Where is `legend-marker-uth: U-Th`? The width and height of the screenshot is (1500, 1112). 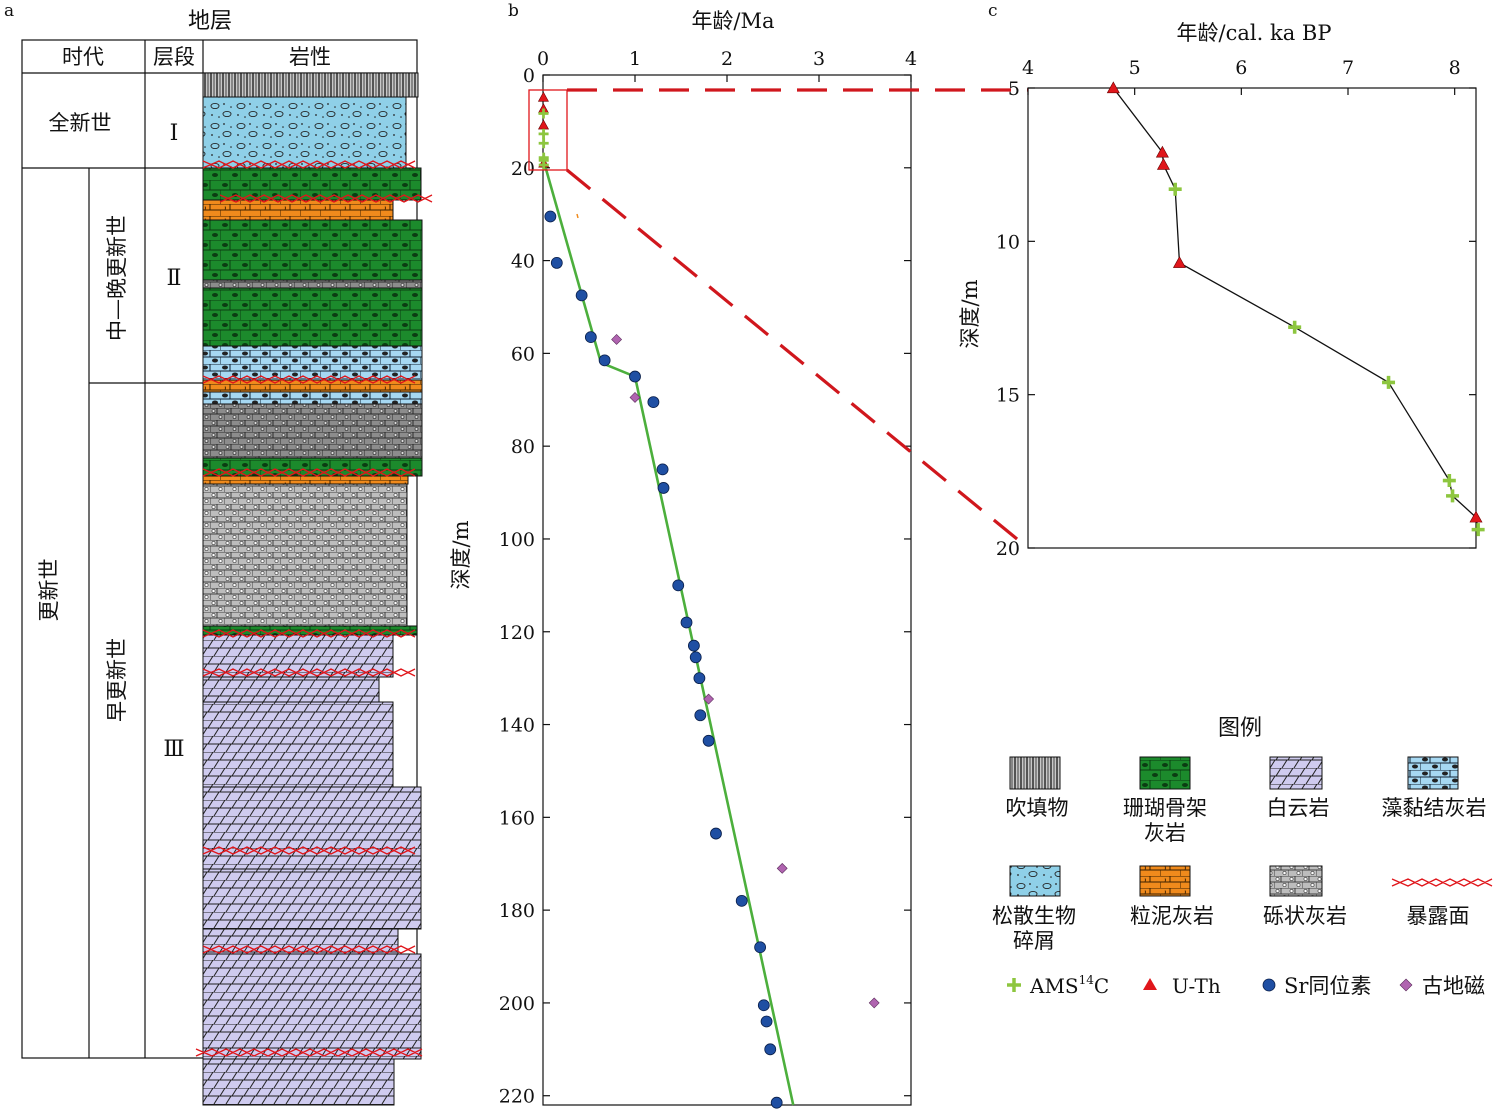
legend-marker-uth: U-Th is located at coordinates (1182, 986).